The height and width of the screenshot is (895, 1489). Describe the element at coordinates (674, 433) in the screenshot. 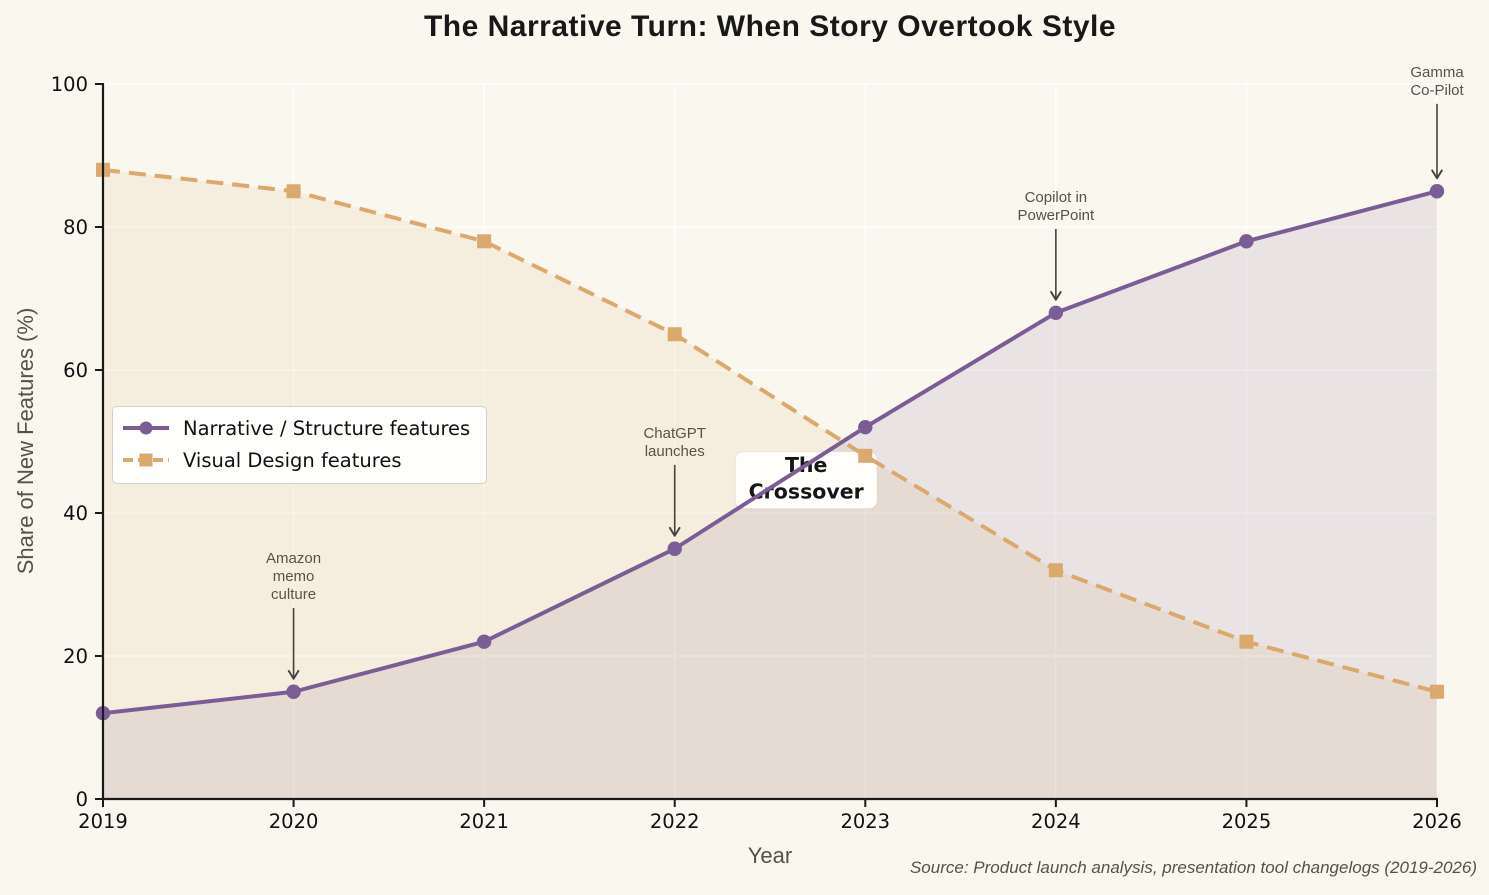

I see `annotation-text: ChatGPT` at that location.